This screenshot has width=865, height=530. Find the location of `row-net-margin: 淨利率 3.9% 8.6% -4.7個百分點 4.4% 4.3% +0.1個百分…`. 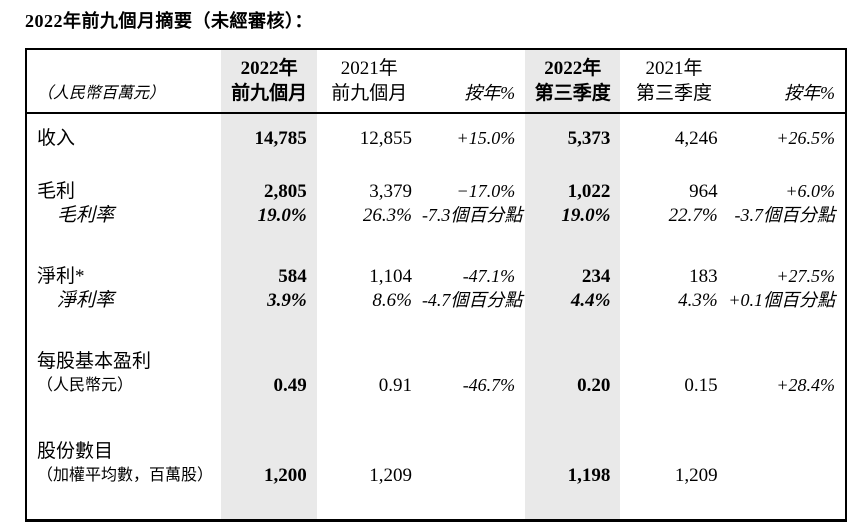

row-net-margin: 淨利率 3.9% 8.6% -4.7個百分點 4.4% 4.3% +0.1個百分… is located at coordinates (436, 300).